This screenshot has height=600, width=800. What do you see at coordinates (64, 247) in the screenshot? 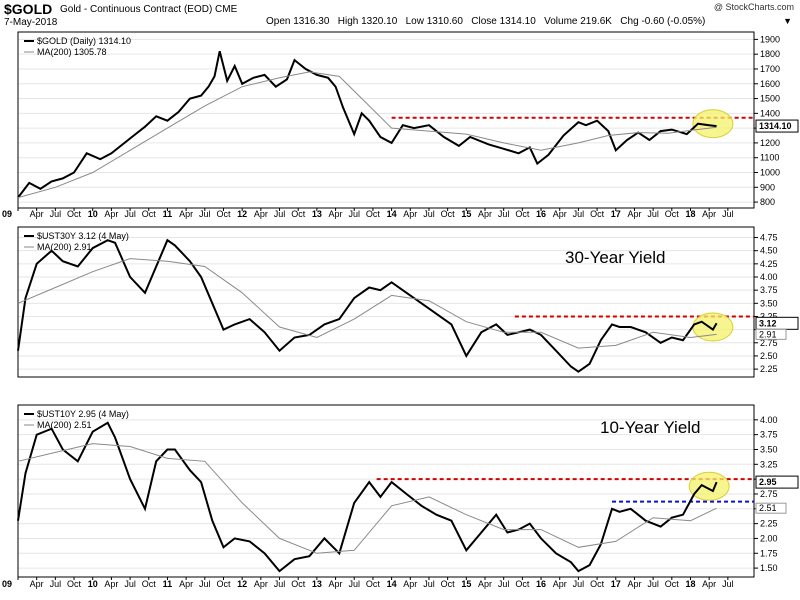
I see `legend-ma-label: MA(200) 2.91` at bounding box center [64, 247].